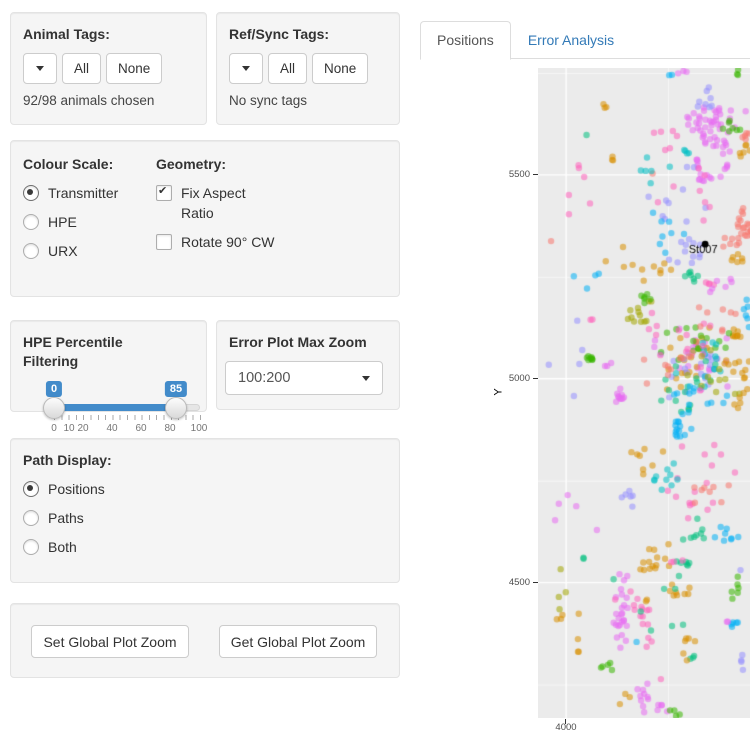 The image size is (750, 750). Describe the element at coordinates (465, 40) in the screenshot. I see `tab-positions: Positions` at that location.